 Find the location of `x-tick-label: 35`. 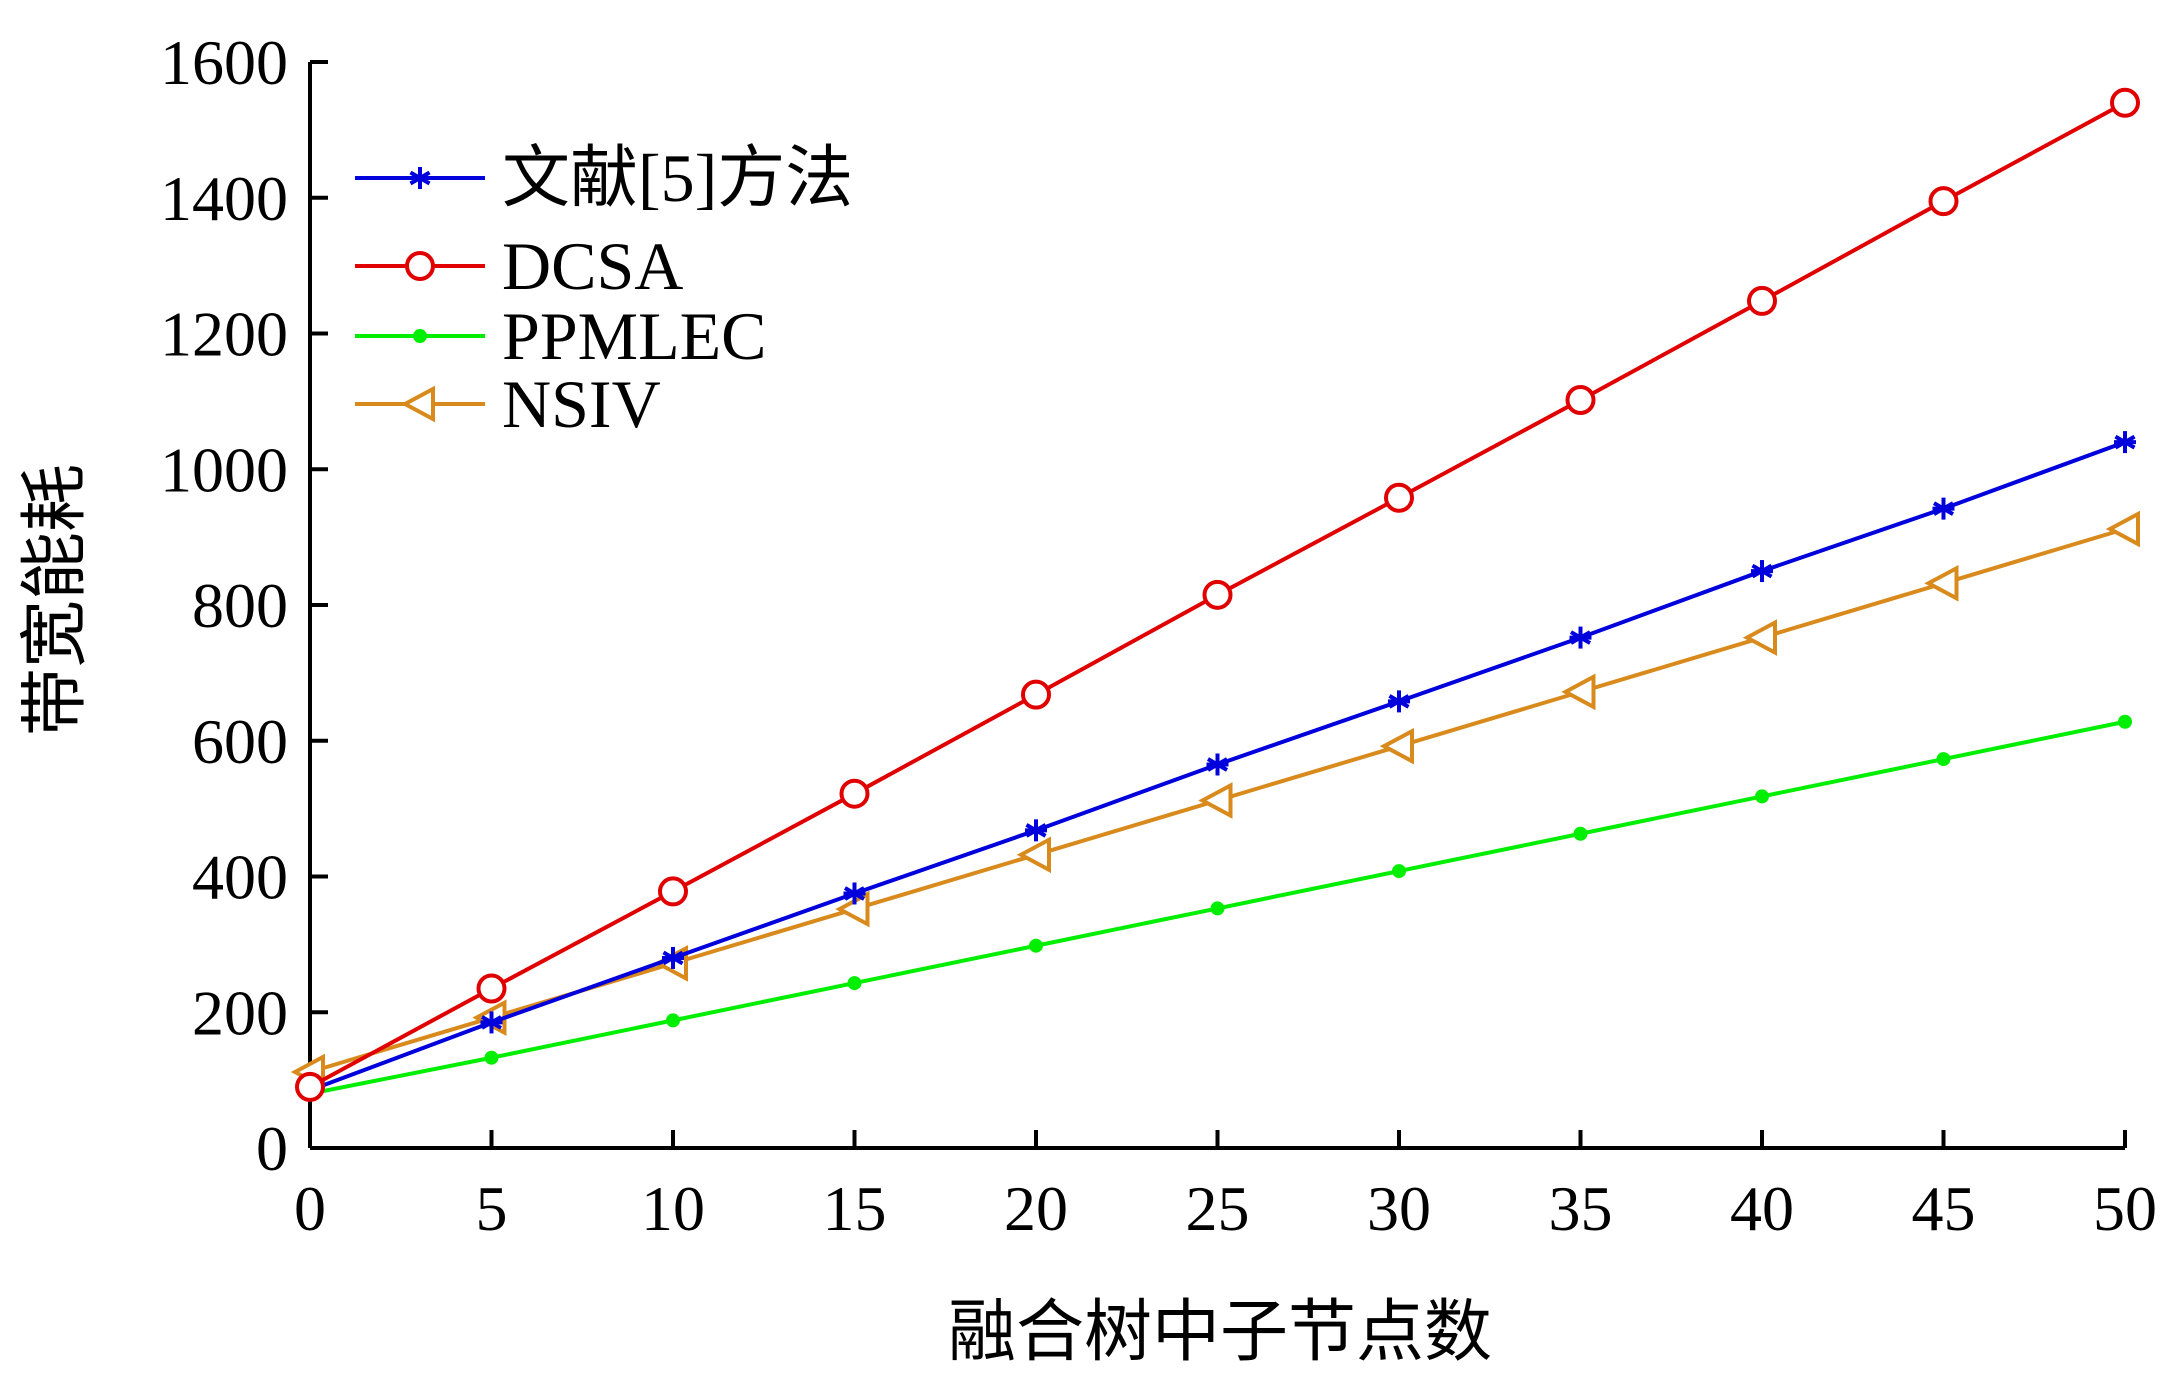

x-tick-label: 35 is located at coordinates (1581, 1208).